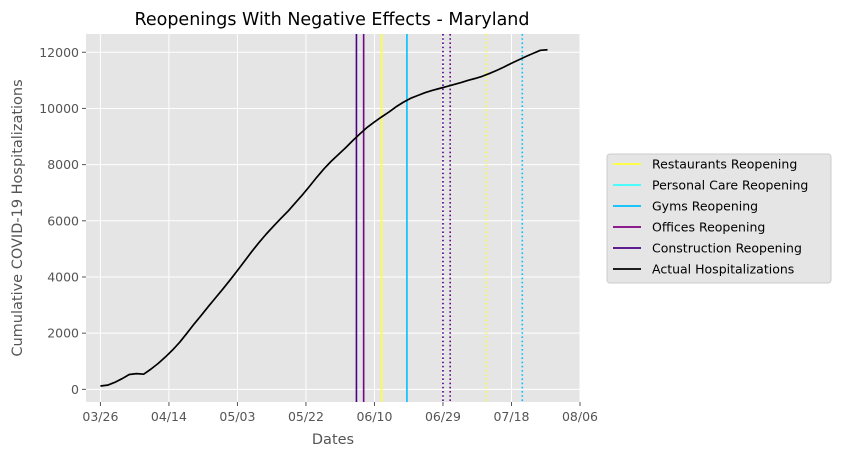 This screenshot has height=457, width=841. Describe the element at coordinates (63, 276) in the screenshot. I see `y-tick-label: 4000` at that location.